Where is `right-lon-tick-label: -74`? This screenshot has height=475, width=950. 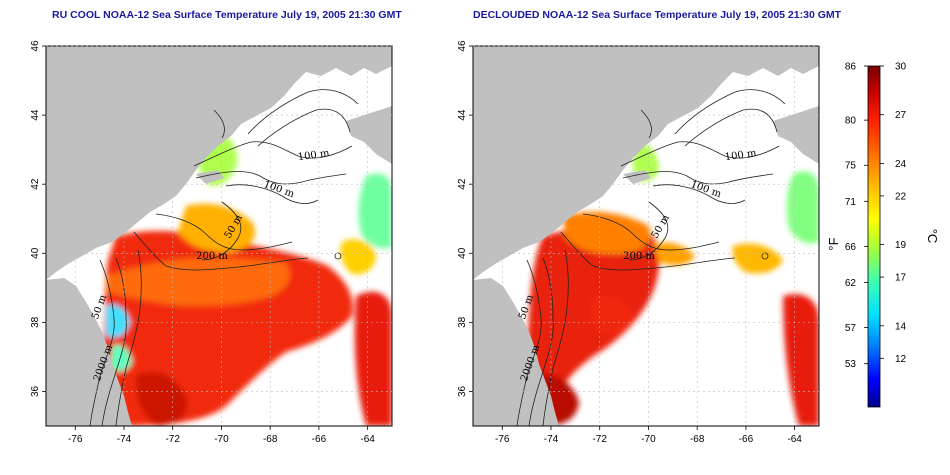
right-lon-tick-label: -74 is located at coordinates (551, 439).